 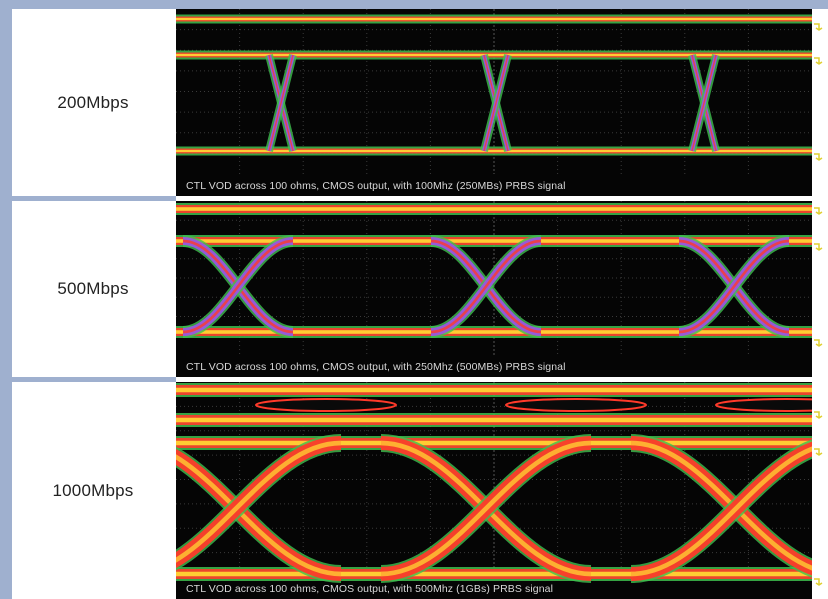 What do you see at coordinates (6, 299) in the screenshot?
I see `left-frame-rail` at bounding box center [6, 299].